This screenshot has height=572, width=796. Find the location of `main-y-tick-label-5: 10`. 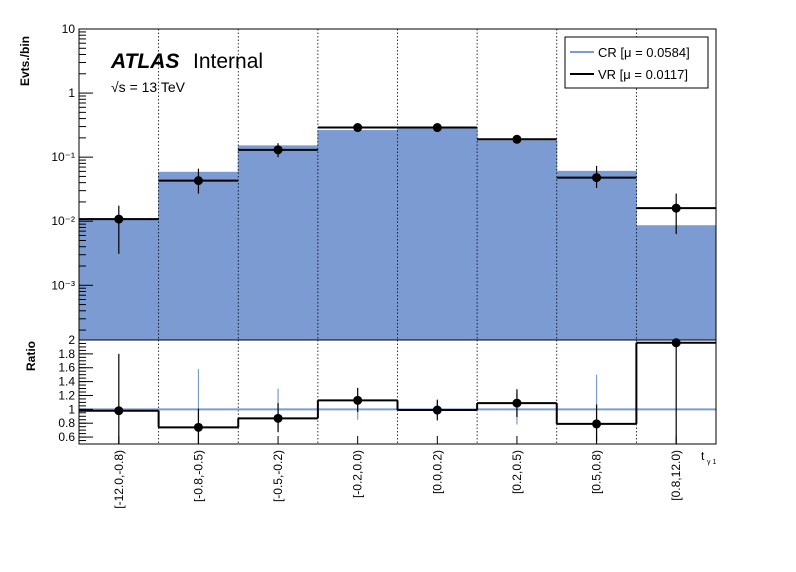

main-y-tick-label-5: 10 is located at coordinates (69, 29).